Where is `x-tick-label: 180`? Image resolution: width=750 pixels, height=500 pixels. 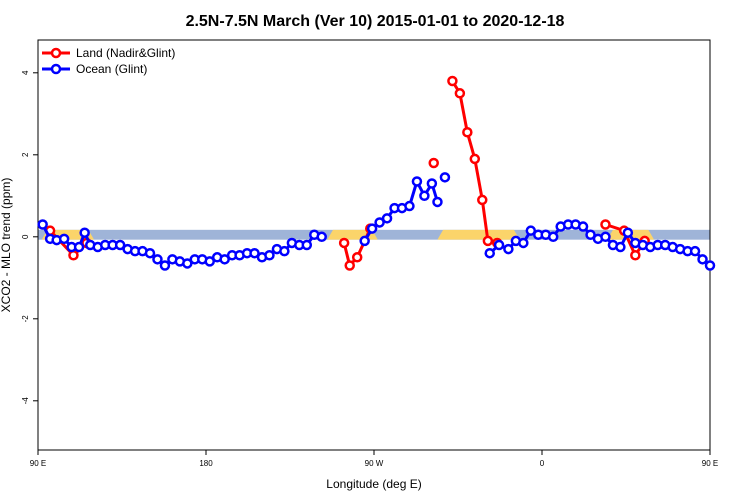 x-tick-label: 180 is located at coordinates (206, 463).